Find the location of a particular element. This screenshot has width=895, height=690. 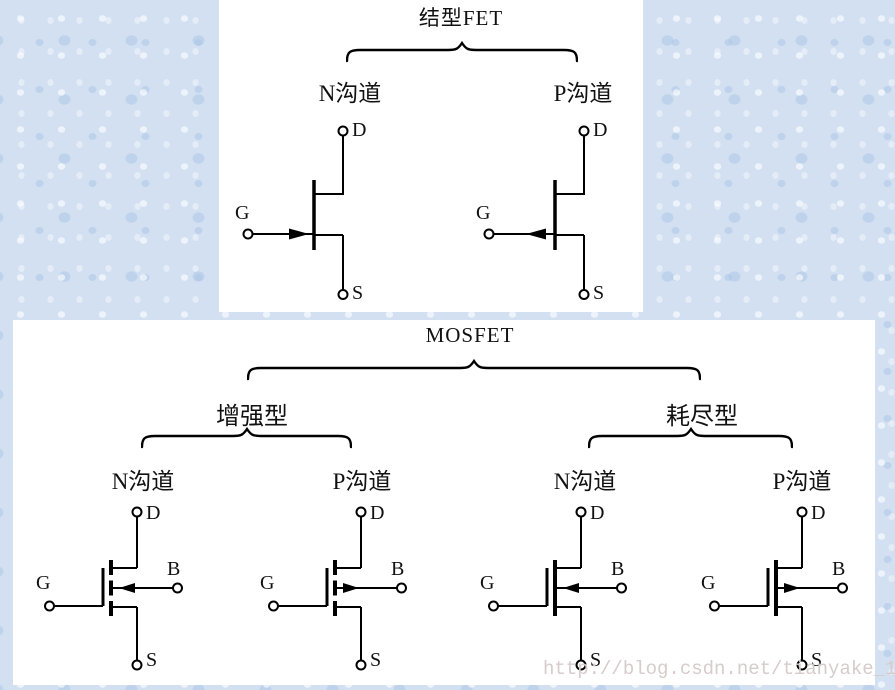

mosfet-enh-n-symbol-drawing is located at coordinates (113, 588).